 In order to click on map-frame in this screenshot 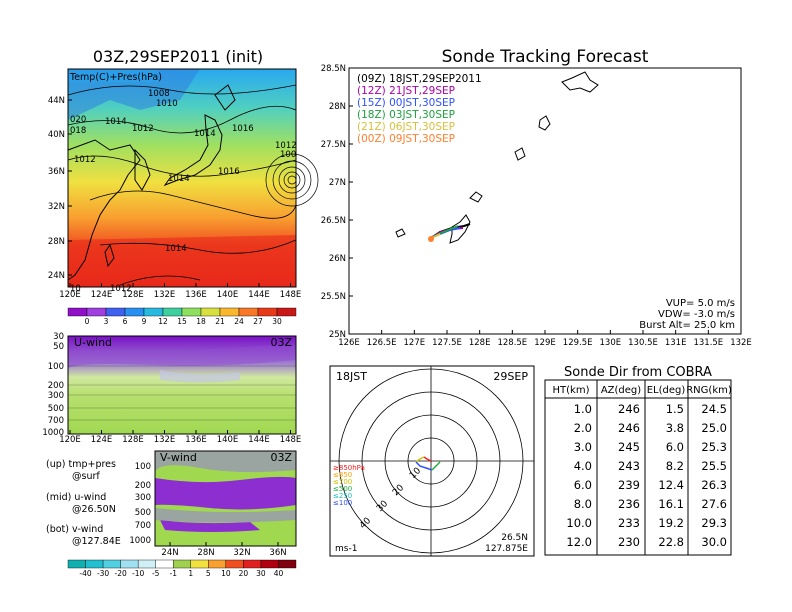, I will do `click(182, 178)`.